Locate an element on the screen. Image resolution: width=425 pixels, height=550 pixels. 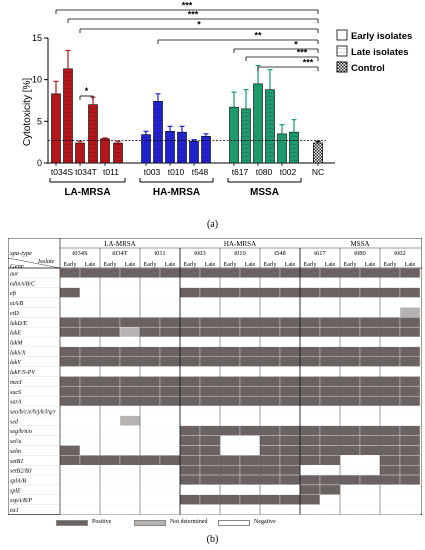
y-tick-label: 10 is located at coordinates (37, 80).